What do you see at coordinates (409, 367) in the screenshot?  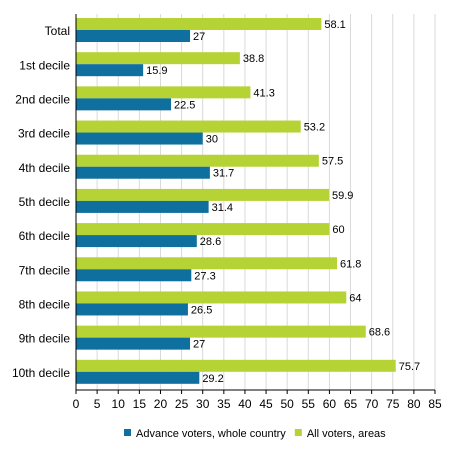 I see `data-label-all-voters: 75.7` at bounding box center [409, 367].